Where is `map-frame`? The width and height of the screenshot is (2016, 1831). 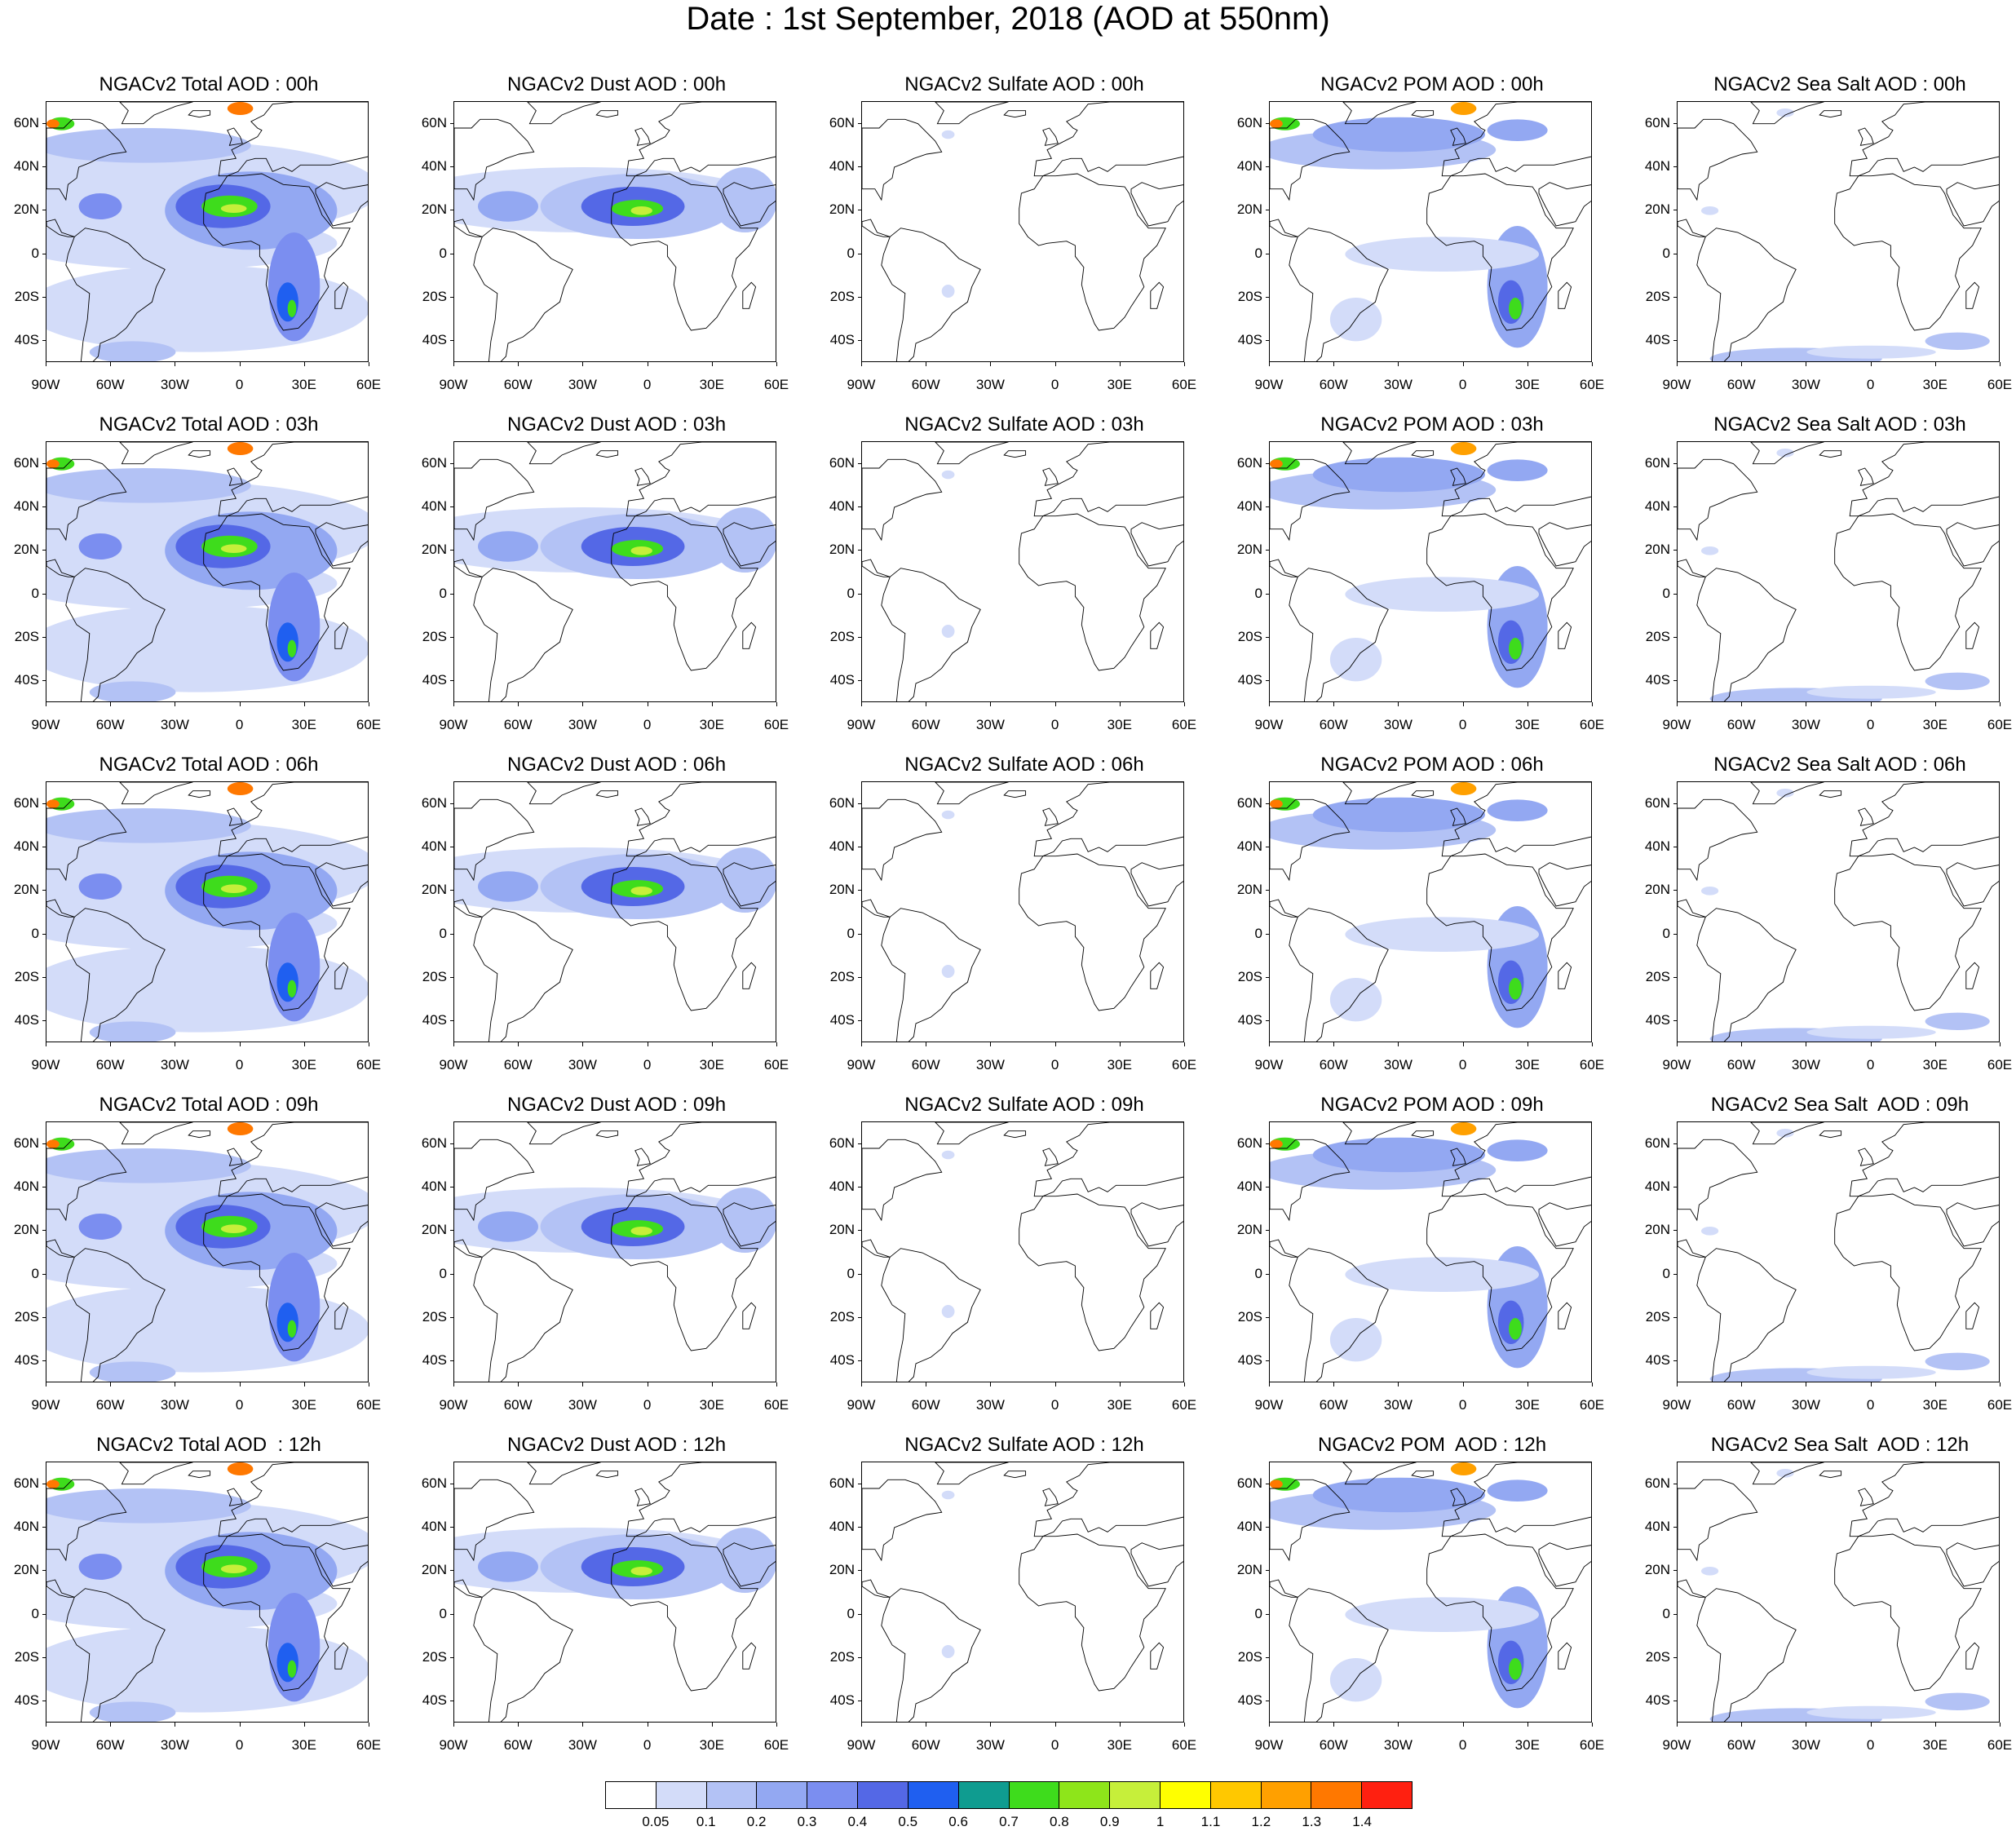
map-frame is located at coordinates (207, 1251).